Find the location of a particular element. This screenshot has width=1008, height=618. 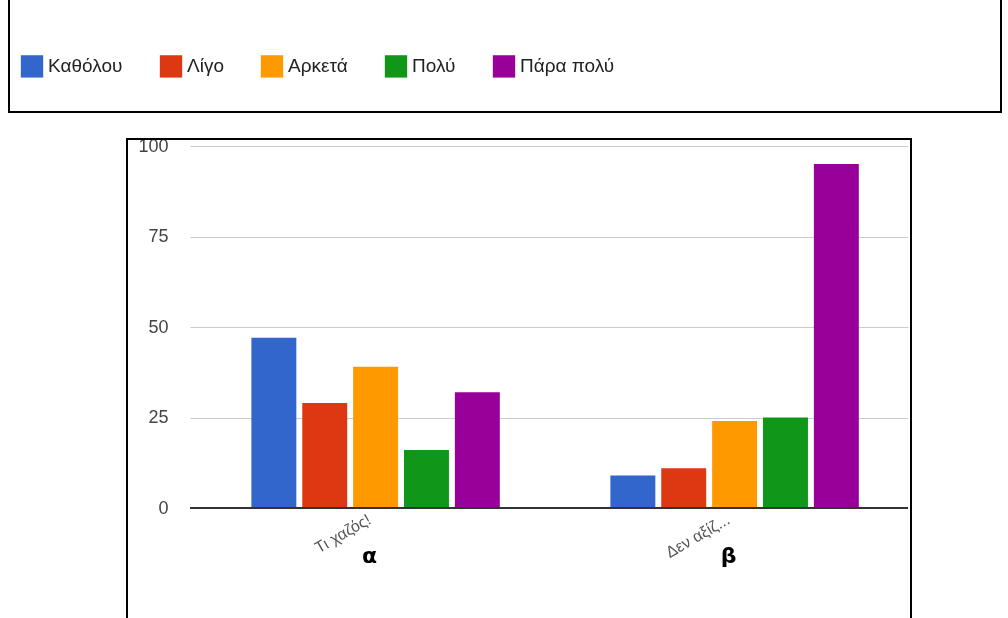

text: β is located at coordinates (728, 555).